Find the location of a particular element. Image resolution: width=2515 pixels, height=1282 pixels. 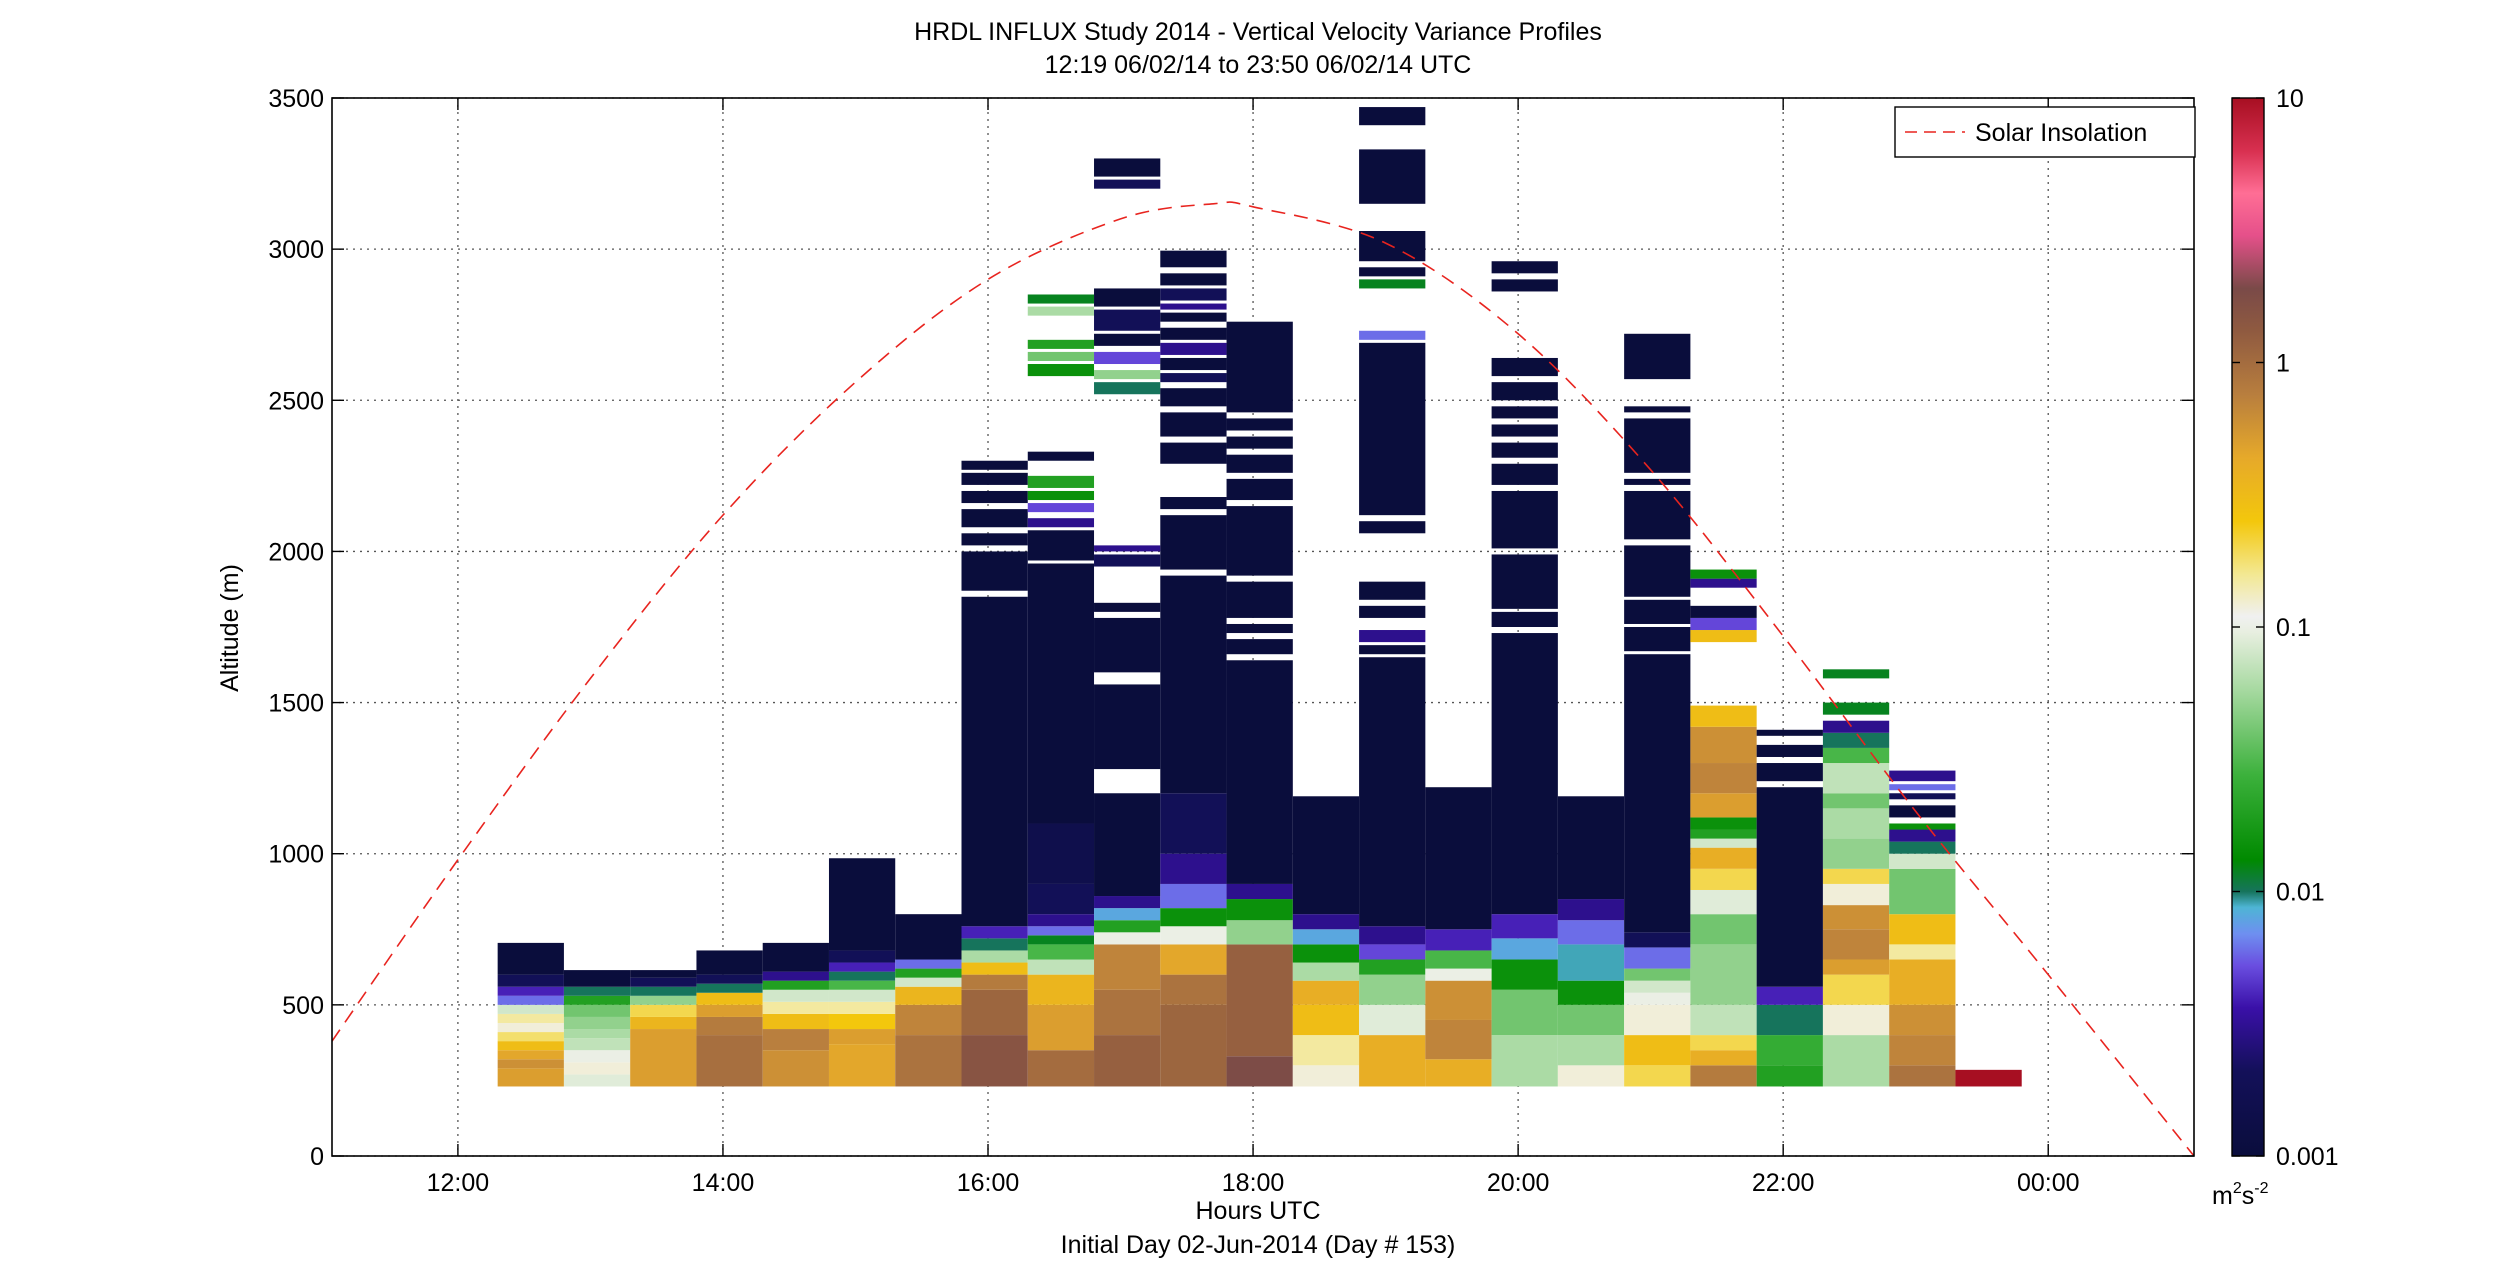

x-tick-label: 00:00 is located at coordinates (2048, 1183).